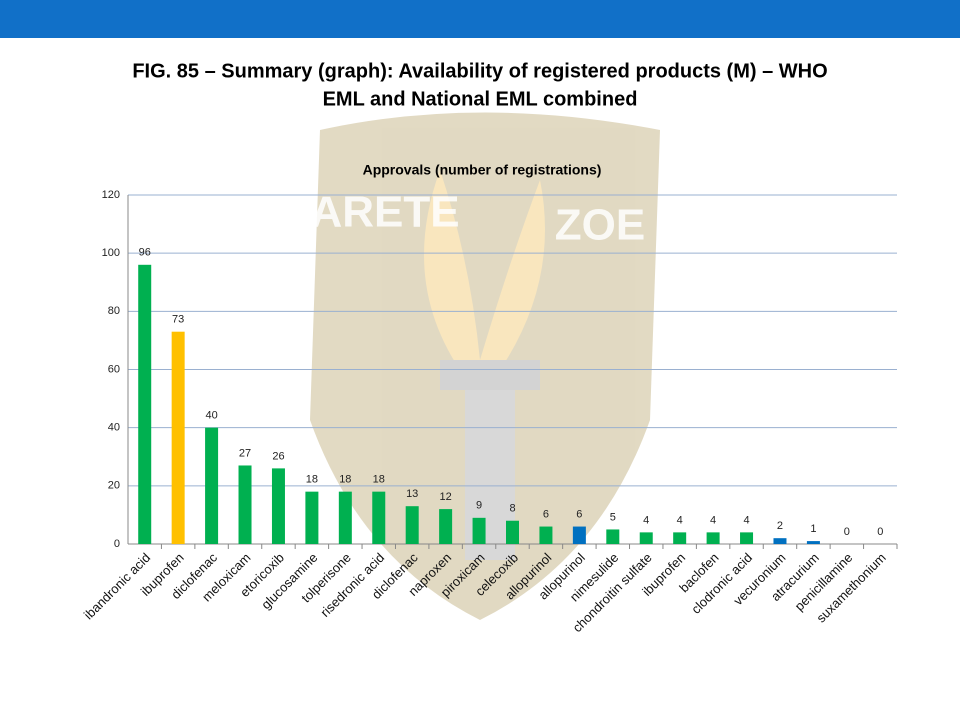  I want to click on data-label: 73, so click(178, 320).